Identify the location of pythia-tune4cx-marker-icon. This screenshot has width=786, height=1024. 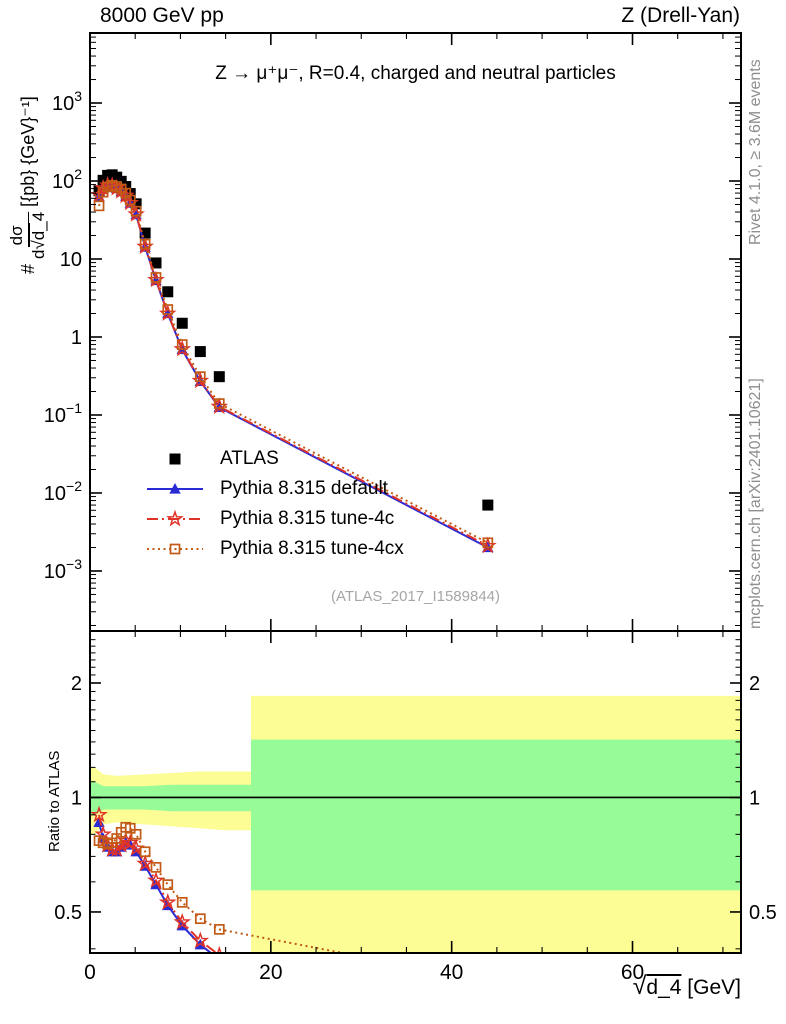
(175, 549).